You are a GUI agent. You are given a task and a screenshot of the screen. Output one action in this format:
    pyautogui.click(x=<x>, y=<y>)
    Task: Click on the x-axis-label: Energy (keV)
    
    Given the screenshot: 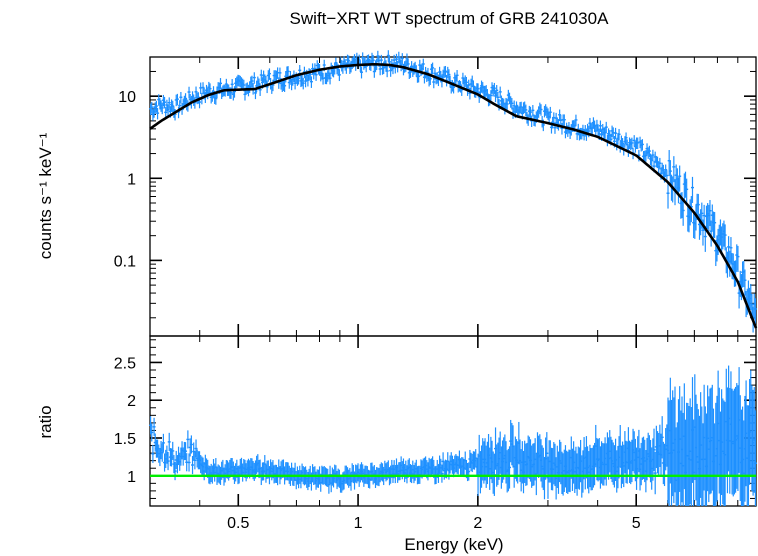 What is the action you would take?
    pyautogui.click(x=453, y=544)
    